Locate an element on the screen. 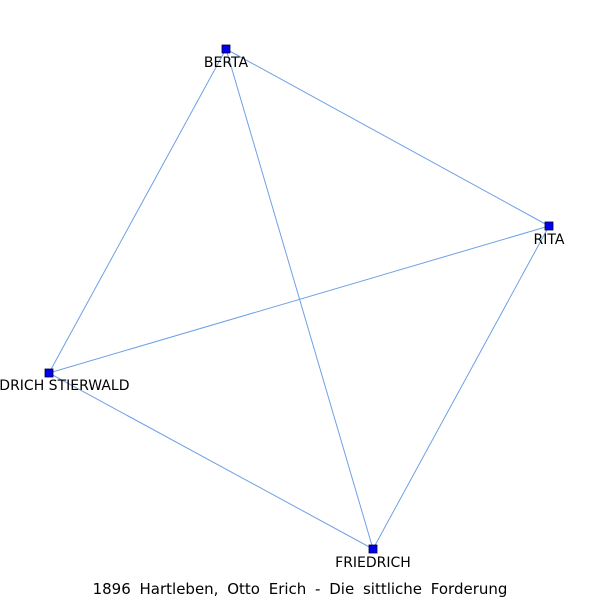  node-friedrich_stierwald is located at coordinates (49, 373).